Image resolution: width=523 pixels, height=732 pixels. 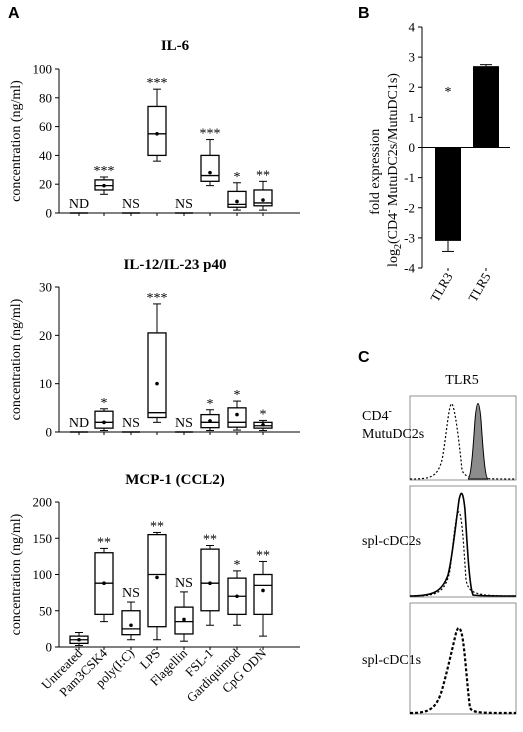 I want to click on y-tick-label-2-0: 0, so click(x=49, y=647).